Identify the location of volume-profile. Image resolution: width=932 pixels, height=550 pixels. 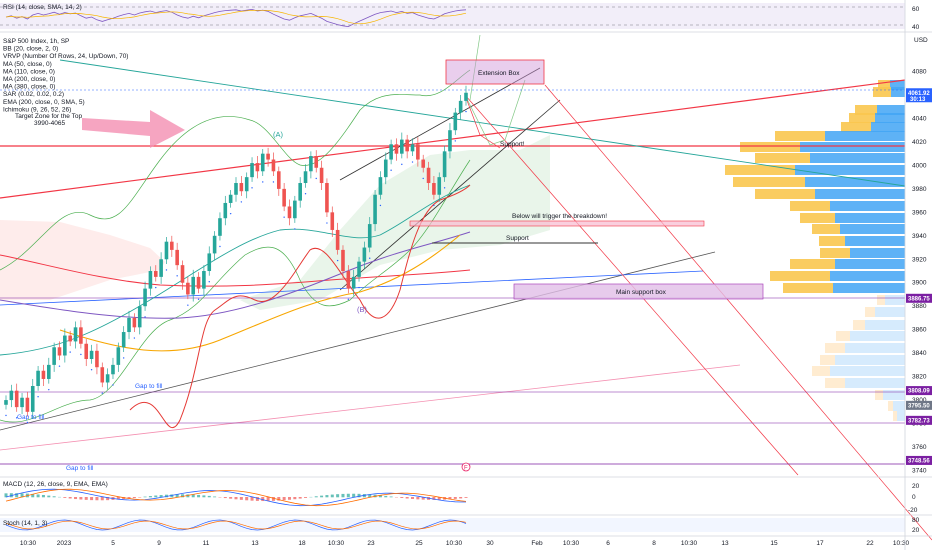
(815, 250).